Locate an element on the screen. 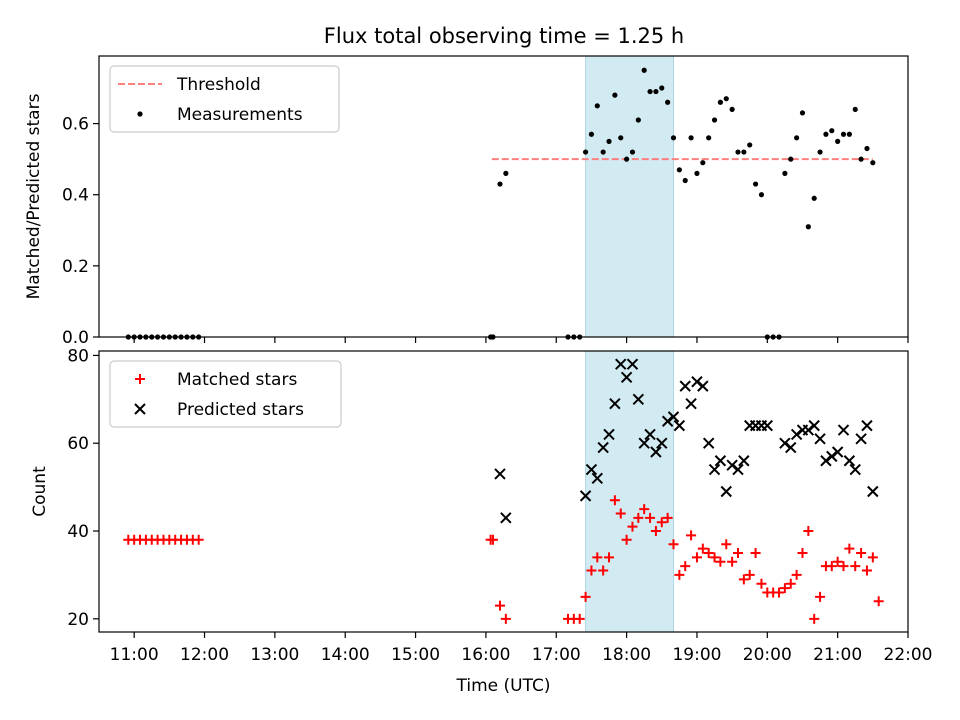 The image size is (960, 720). legend-label: Measurements is located at coordinates (240, 115).